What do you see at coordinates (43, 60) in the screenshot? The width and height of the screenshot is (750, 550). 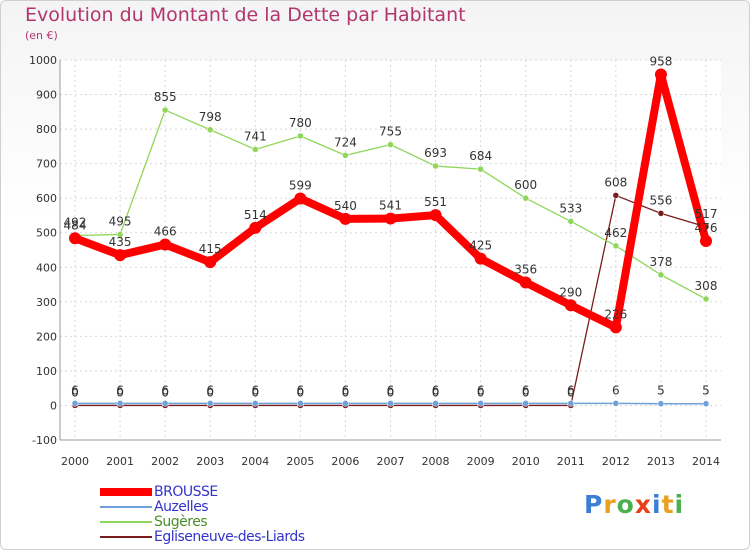 I see `y-tick-label: 1000` at bounding box center [43, 60].